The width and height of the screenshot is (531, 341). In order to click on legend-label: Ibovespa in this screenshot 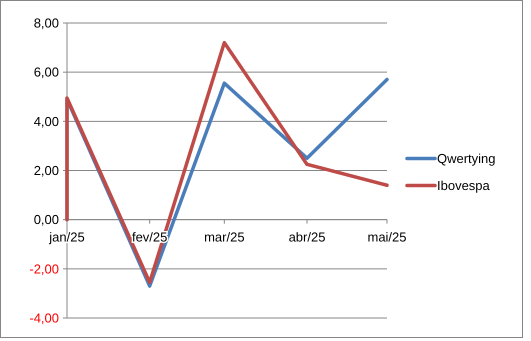, I will do `click(464, 186)`.